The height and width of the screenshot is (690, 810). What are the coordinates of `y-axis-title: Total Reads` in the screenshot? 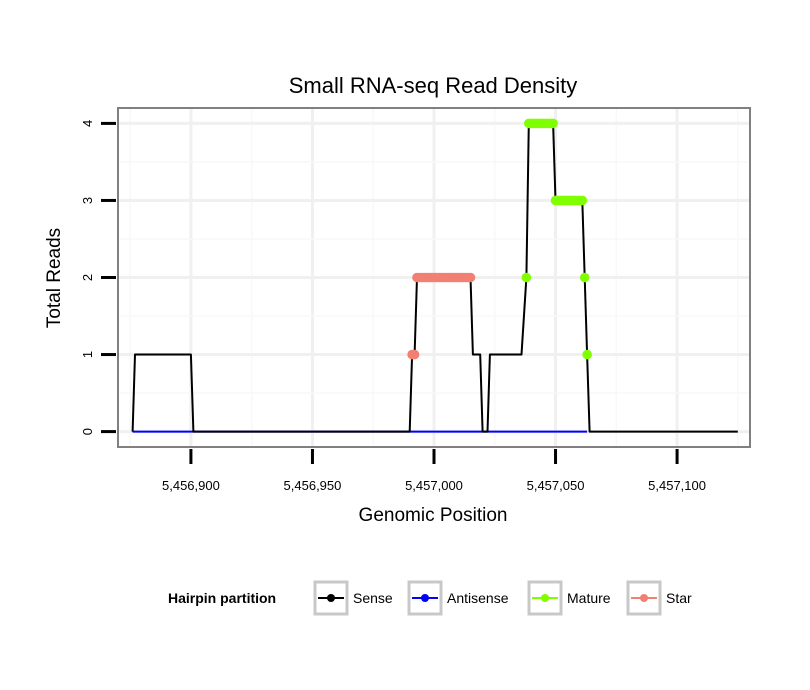 It's located at (54, 278).